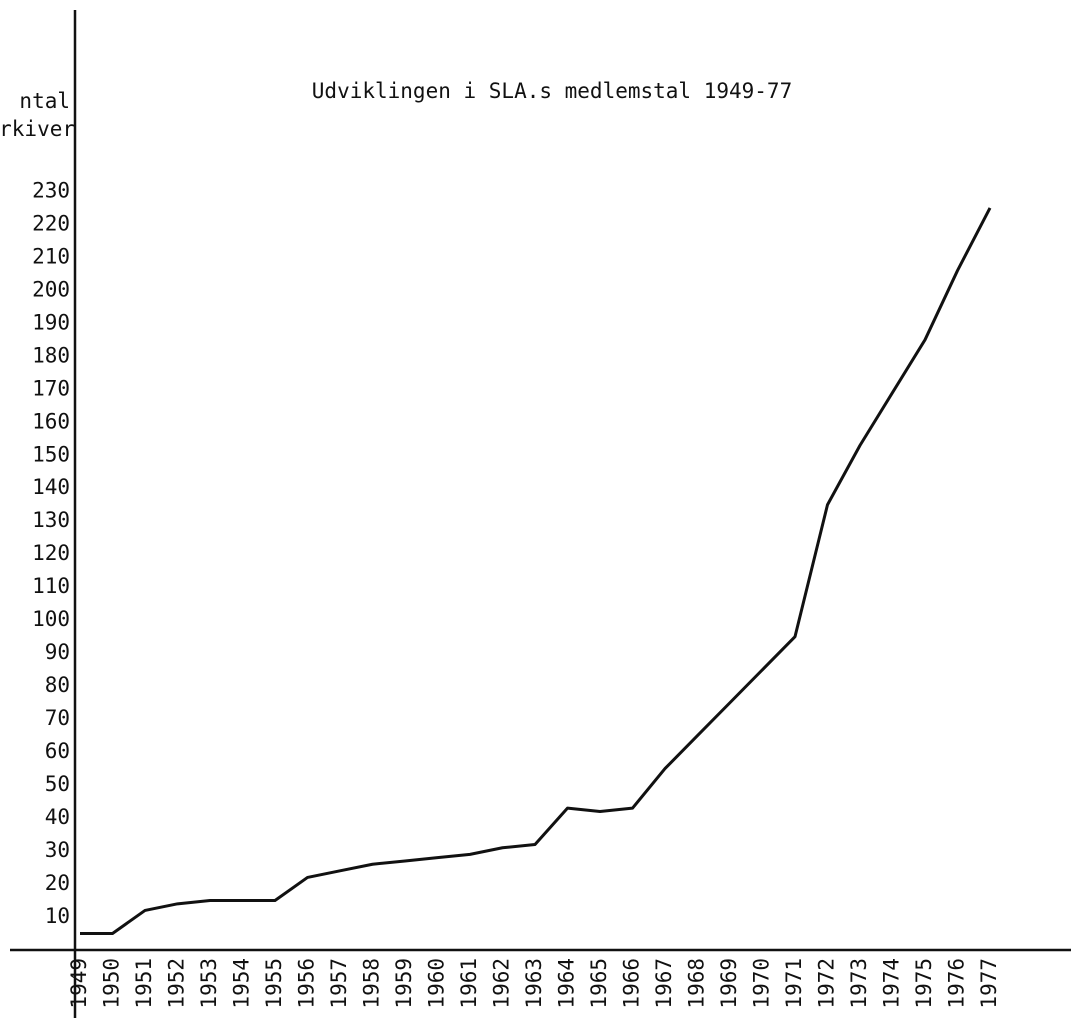 The image size is (1071, 1018). I want to click on y-tick-label: 180, so click(51, 355).